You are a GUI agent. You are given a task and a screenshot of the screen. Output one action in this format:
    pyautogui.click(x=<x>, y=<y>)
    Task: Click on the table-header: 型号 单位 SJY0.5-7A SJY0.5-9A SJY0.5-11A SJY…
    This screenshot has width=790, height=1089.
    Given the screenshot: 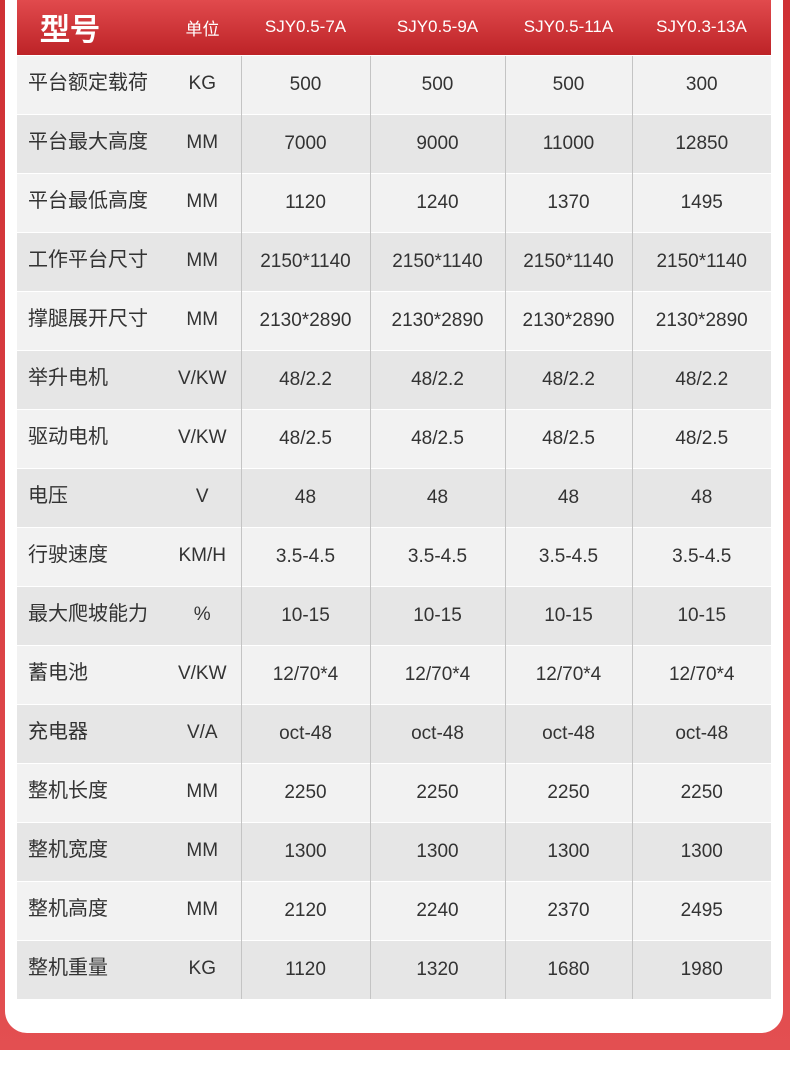 What is the action you would take?
    pyautogui.click(x=394, y=27)
    